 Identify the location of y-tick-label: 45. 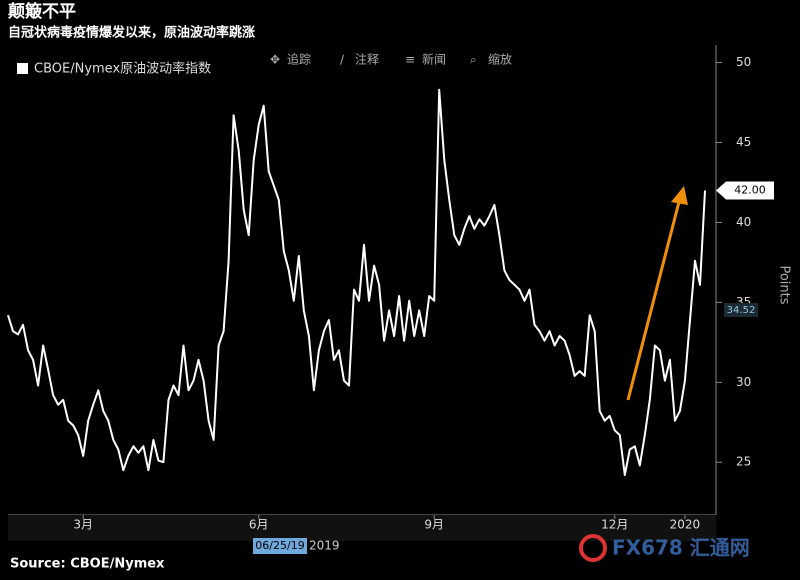
(743, 142).